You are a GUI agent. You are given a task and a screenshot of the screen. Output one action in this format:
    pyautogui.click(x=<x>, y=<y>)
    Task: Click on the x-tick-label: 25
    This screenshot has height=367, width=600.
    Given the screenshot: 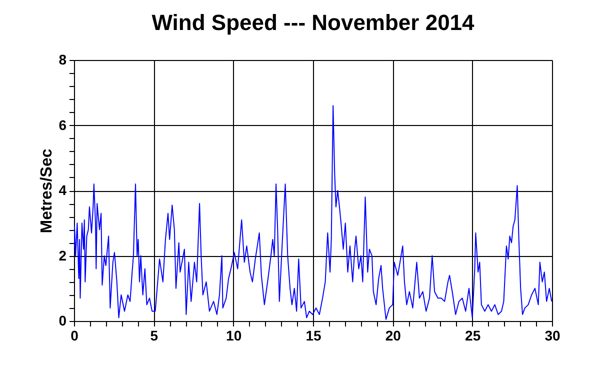 What is the action you would take?
    pyautogui.click(x=473, y=336)
    